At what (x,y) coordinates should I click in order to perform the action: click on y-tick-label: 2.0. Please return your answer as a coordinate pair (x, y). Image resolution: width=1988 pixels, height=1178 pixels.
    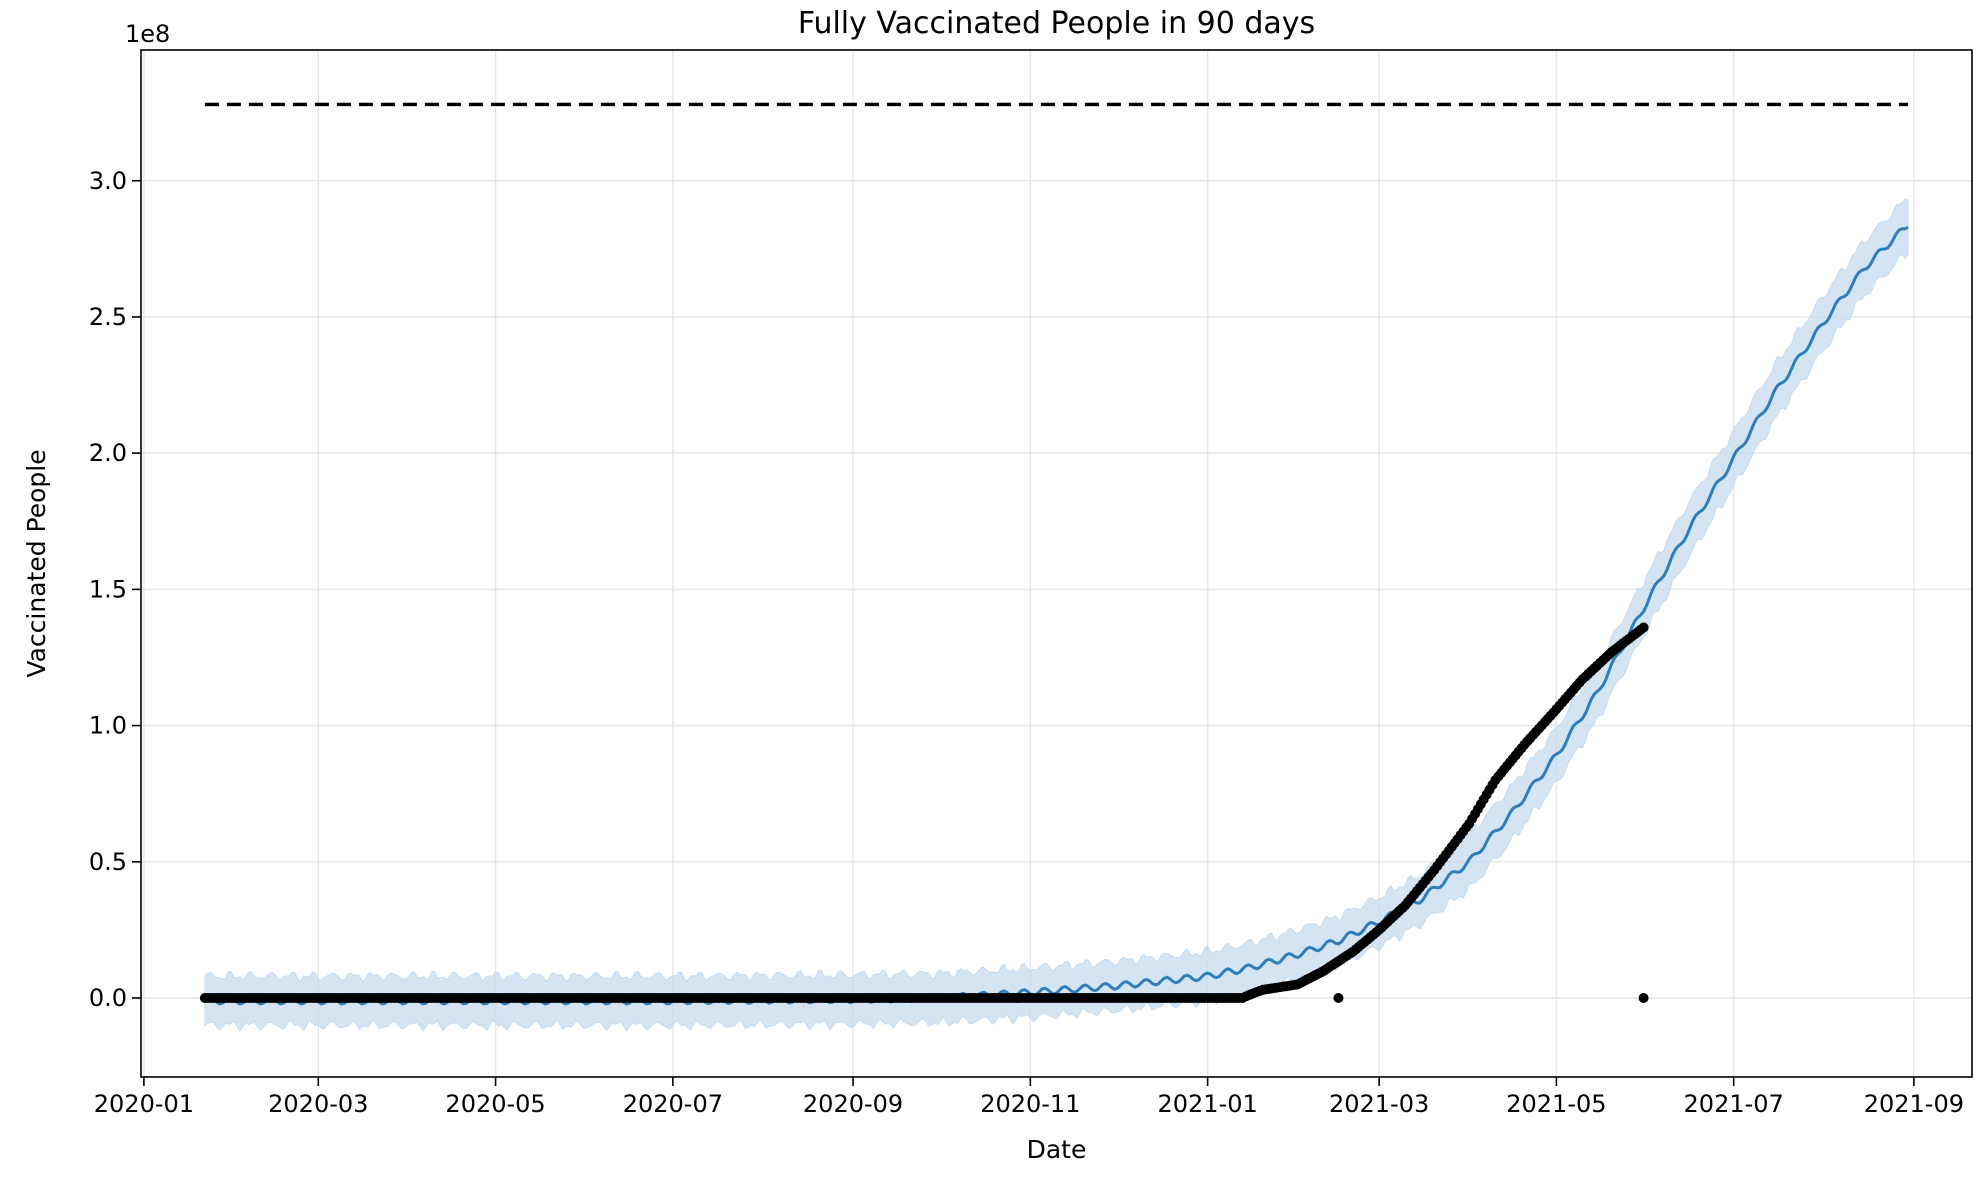
    Looking at the image, I should click on (108, 453).